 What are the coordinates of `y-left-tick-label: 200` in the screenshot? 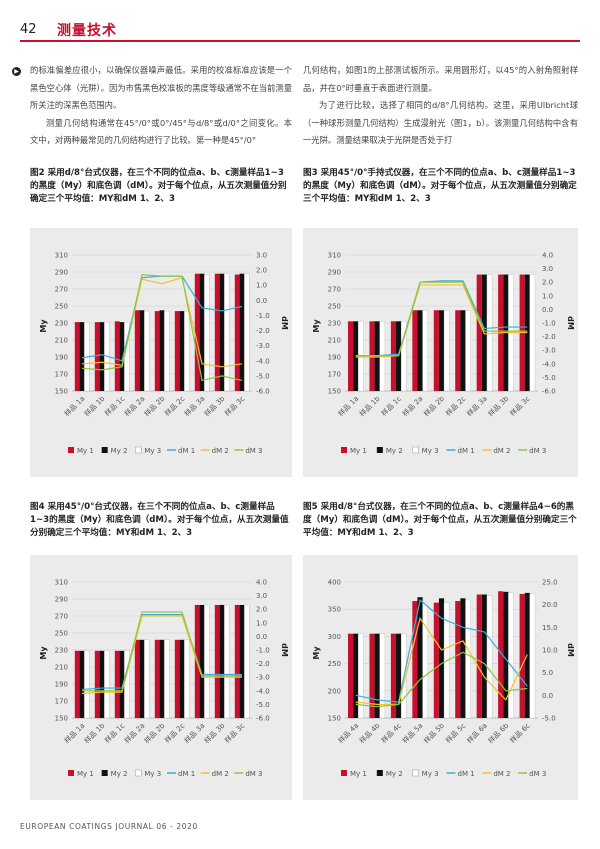 It's located at (334, 691).